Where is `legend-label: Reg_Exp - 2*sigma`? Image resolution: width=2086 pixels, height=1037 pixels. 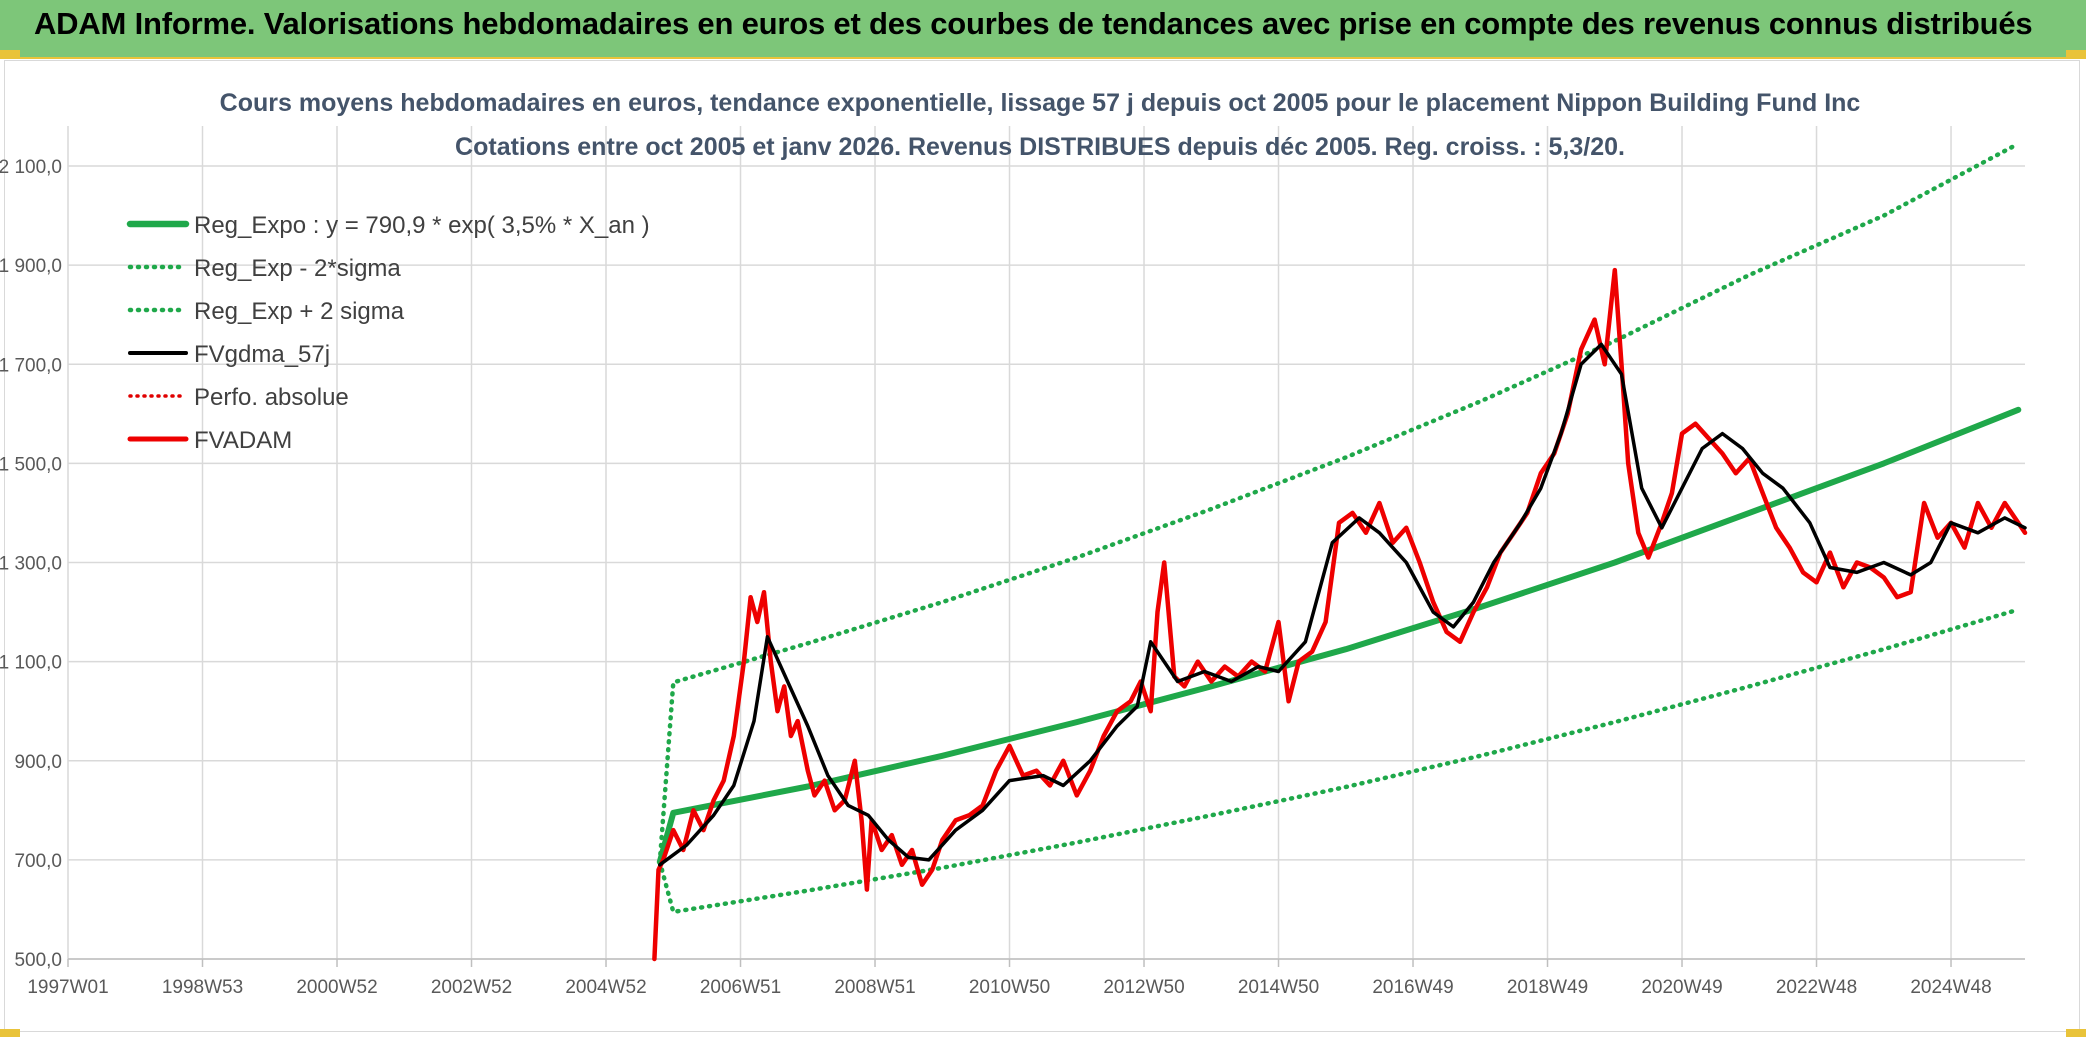
legend-label: Reg_Exp - 2*sigma is located at coordinates (297, 268).